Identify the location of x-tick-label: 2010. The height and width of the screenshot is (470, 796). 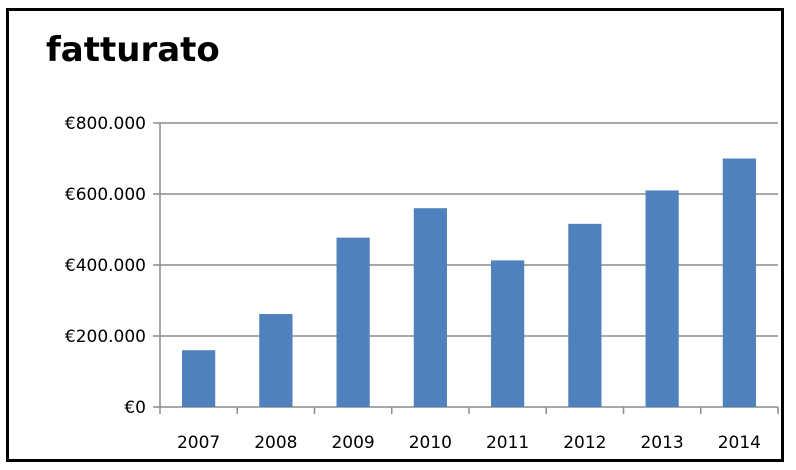
(430, 443).